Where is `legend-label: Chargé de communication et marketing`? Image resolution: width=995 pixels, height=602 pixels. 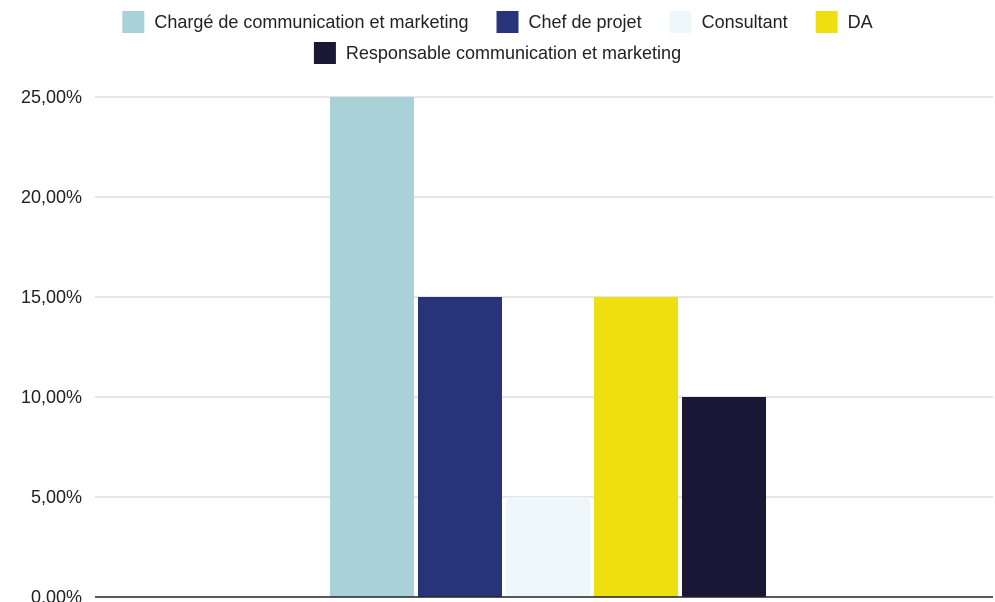 legend-label: Chargé de communication et marketing is located at coordinates (311, 22).